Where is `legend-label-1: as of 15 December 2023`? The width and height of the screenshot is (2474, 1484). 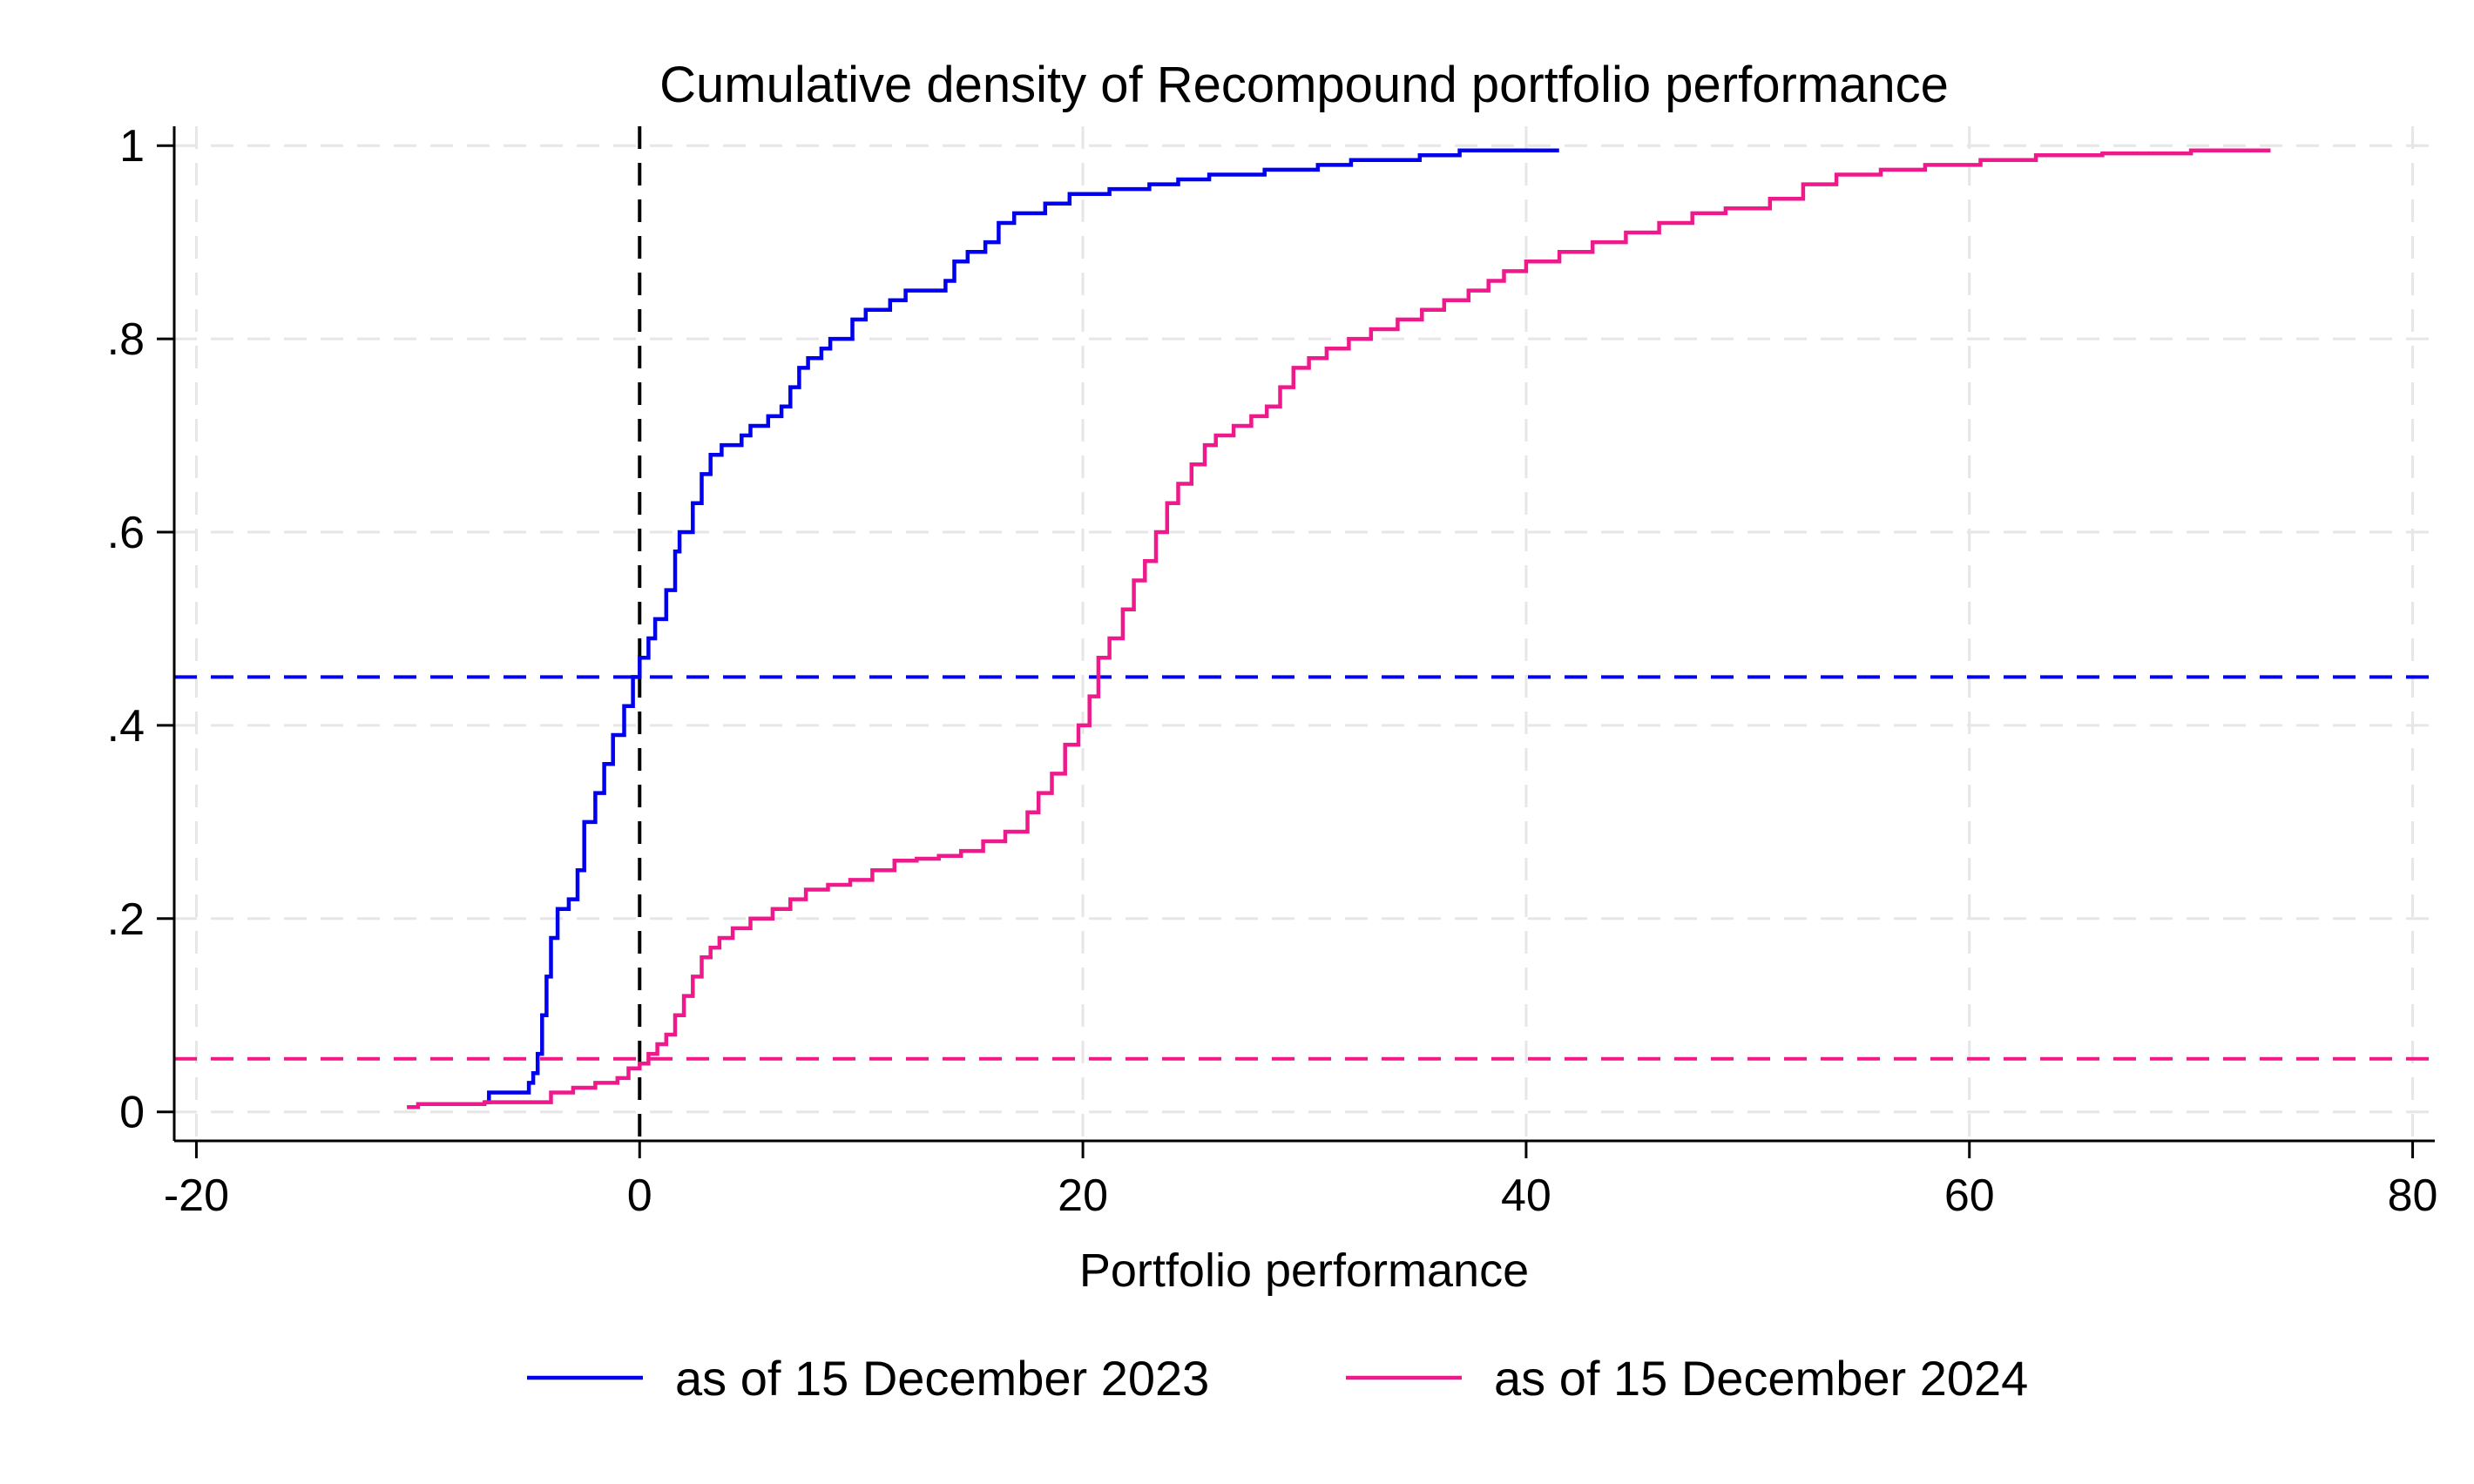
legend-label-1: as of 15 December 2023 is located at coordinates (942, 1378).